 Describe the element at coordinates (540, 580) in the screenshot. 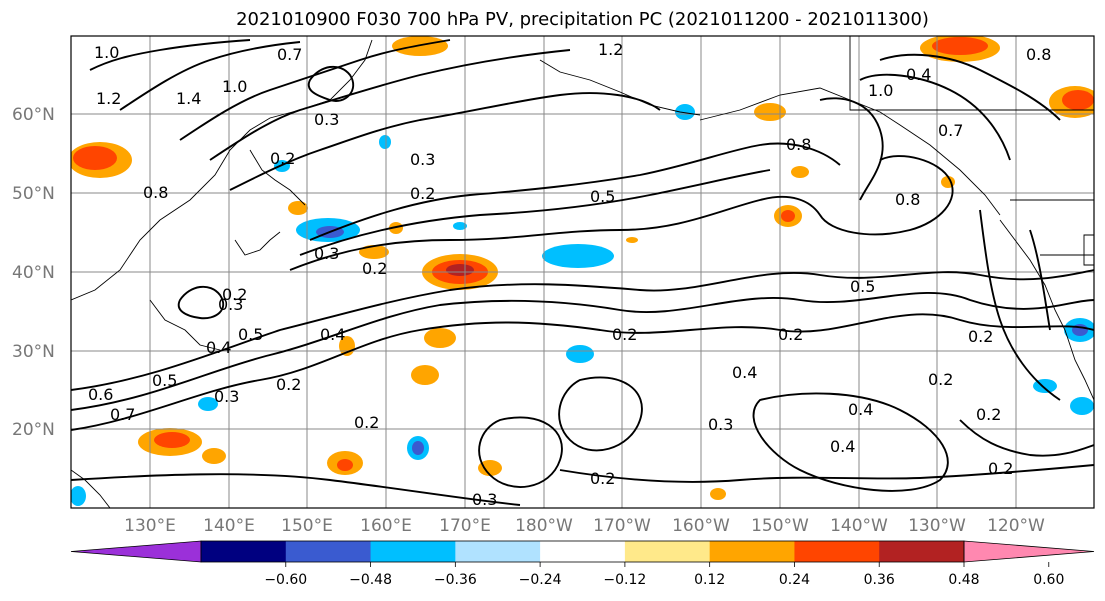

I see `colorbar-tick-label: −0.24` at that location.